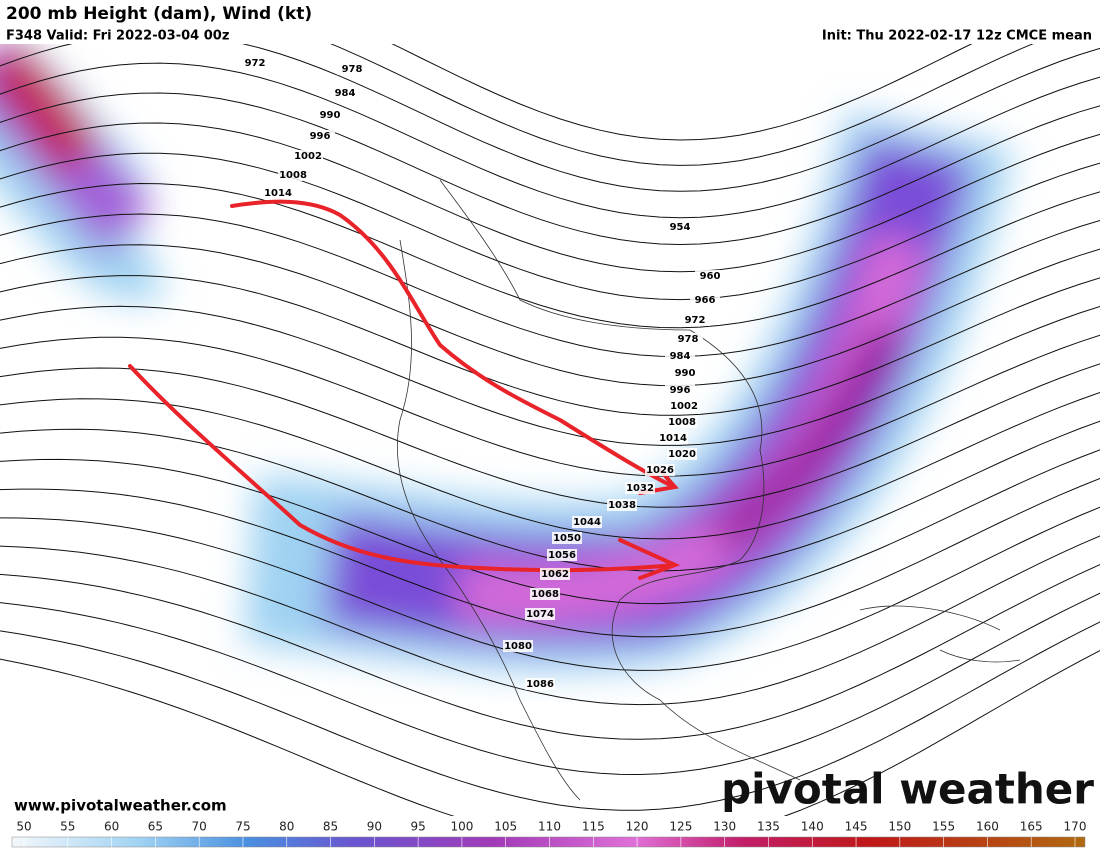 Image resolution: width=1100 pixels, height=850 pixels. What do you see at coordinates (155, 827) in the screenshot?
I see `colorbar-tick-label: 65` at bounding box center [155, 827].